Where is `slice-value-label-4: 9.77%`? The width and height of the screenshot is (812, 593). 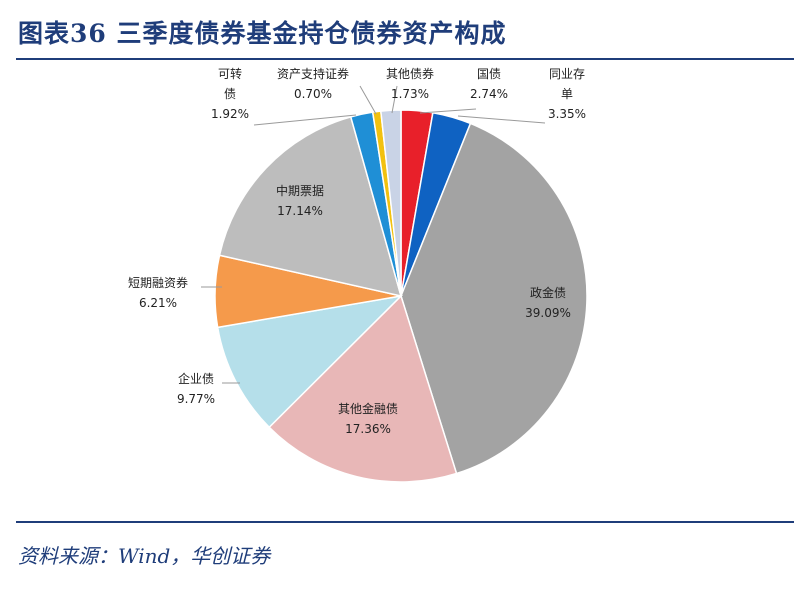
slice-value-label-4: 9.77% is located at coordinates (196, 399).